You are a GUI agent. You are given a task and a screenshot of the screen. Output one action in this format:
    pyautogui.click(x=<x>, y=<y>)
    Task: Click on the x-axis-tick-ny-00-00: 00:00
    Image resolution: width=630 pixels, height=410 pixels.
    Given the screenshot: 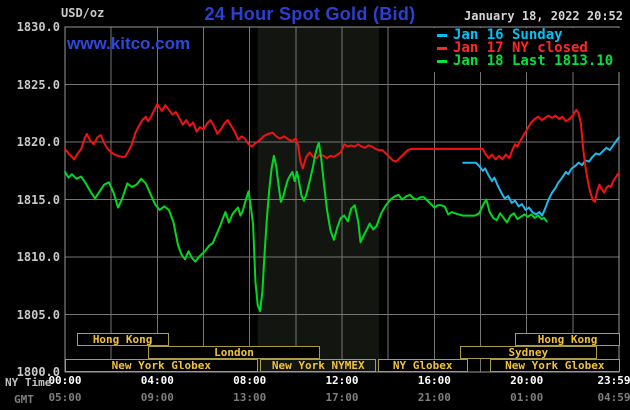 What is the action you would take?
    pyautogui.click(x=65, y=380)
    